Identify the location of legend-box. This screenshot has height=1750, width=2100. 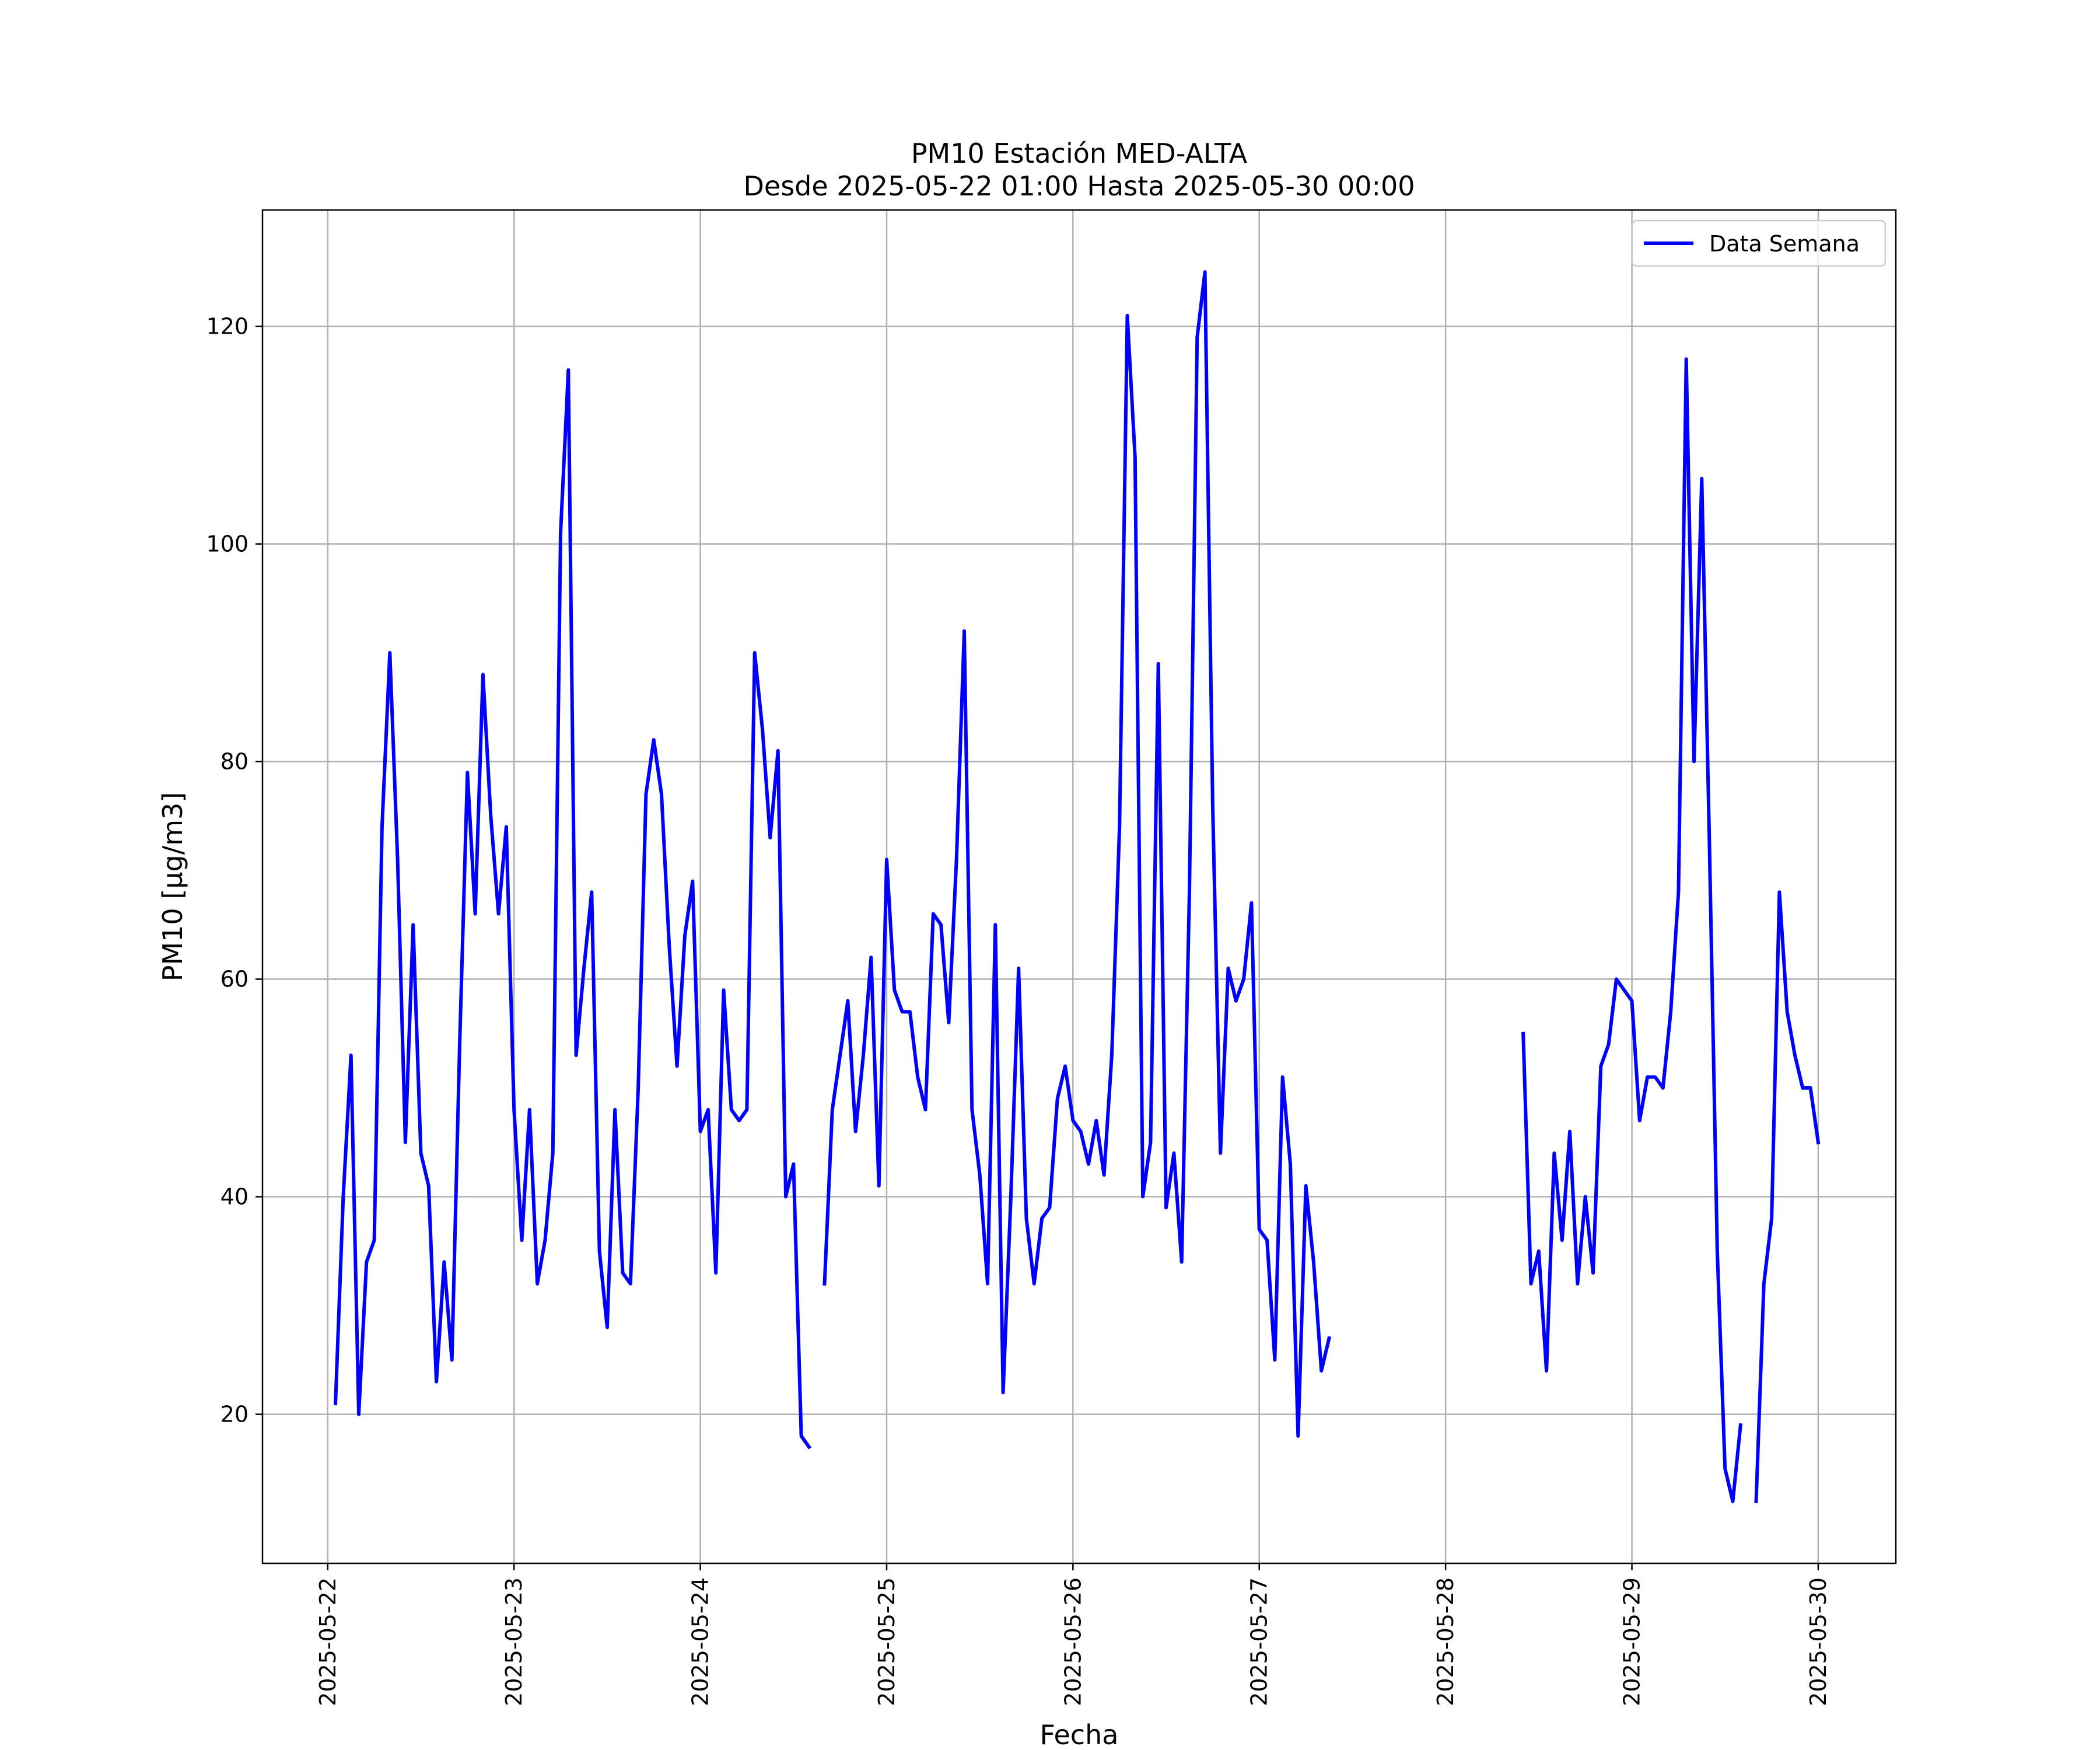
(1759, 243).